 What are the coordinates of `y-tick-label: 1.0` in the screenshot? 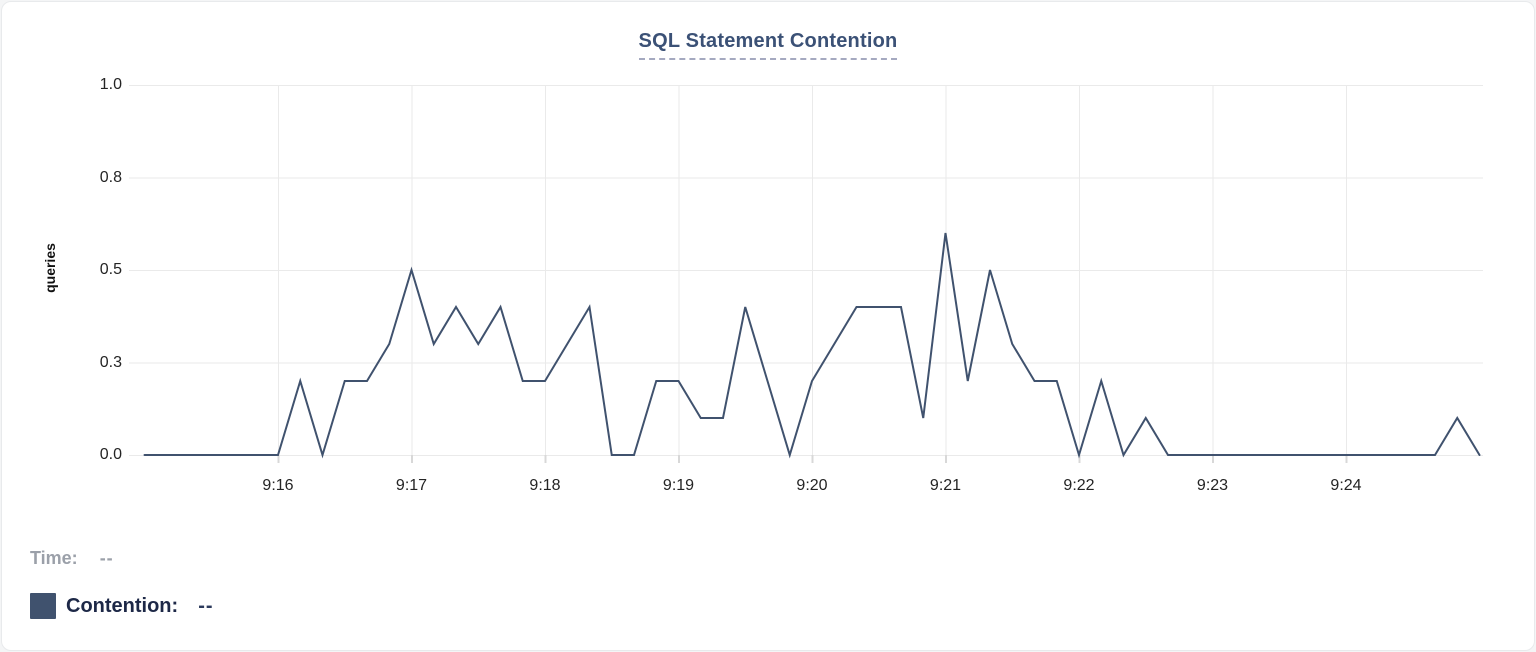 It's located at (110, 84).